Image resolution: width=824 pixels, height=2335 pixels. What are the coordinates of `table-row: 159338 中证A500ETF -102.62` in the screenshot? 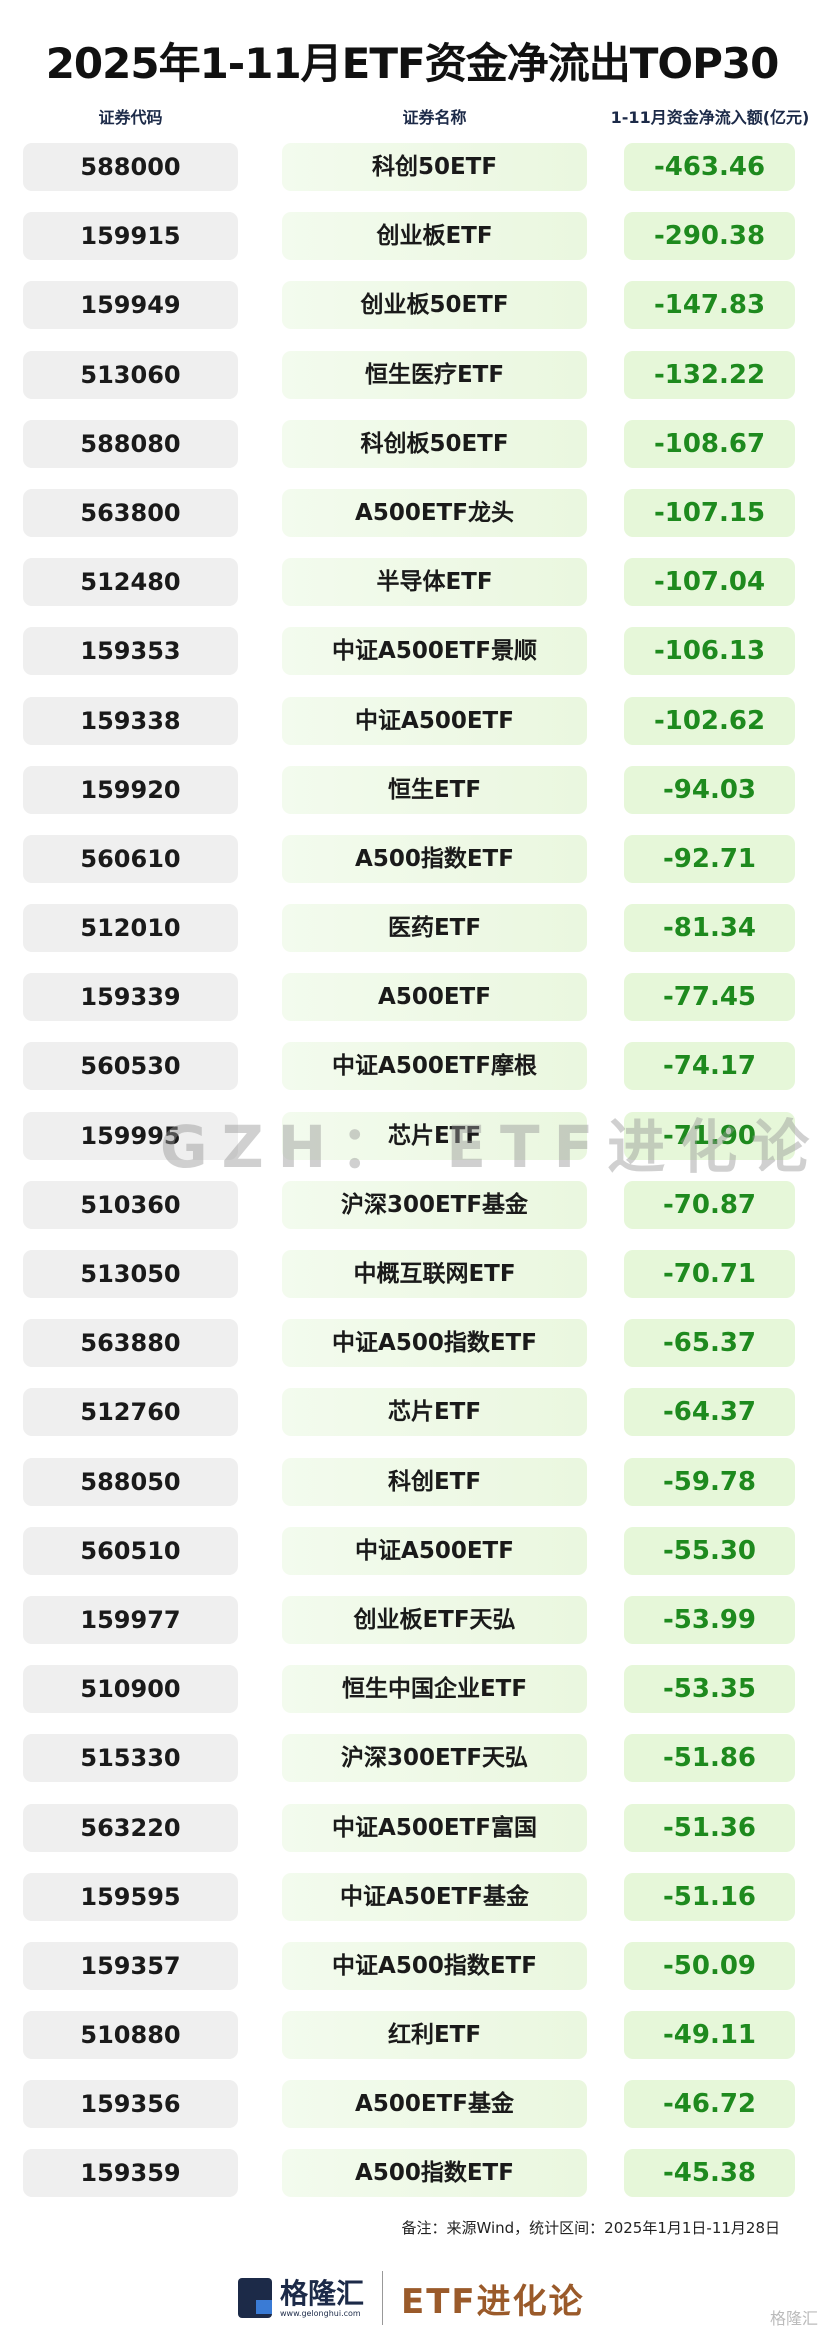 It's located at (412, 731).